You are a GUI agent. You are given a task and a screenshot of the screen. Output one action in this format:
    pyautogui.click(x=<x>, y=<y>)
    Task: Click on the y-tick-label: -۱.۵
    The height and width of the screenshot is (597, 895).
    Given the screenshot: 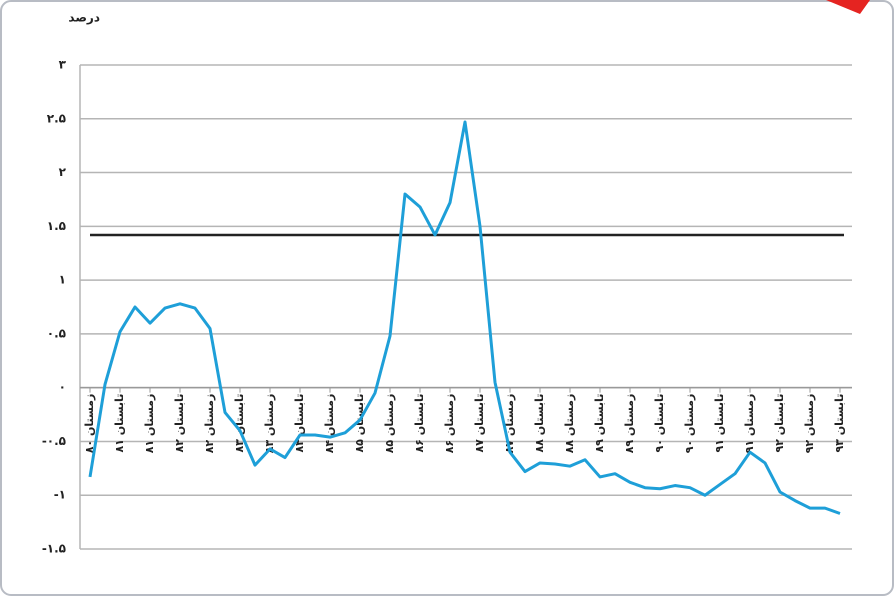 What is the action you would take?
    pyautogui.click(x=54, y=549)
    